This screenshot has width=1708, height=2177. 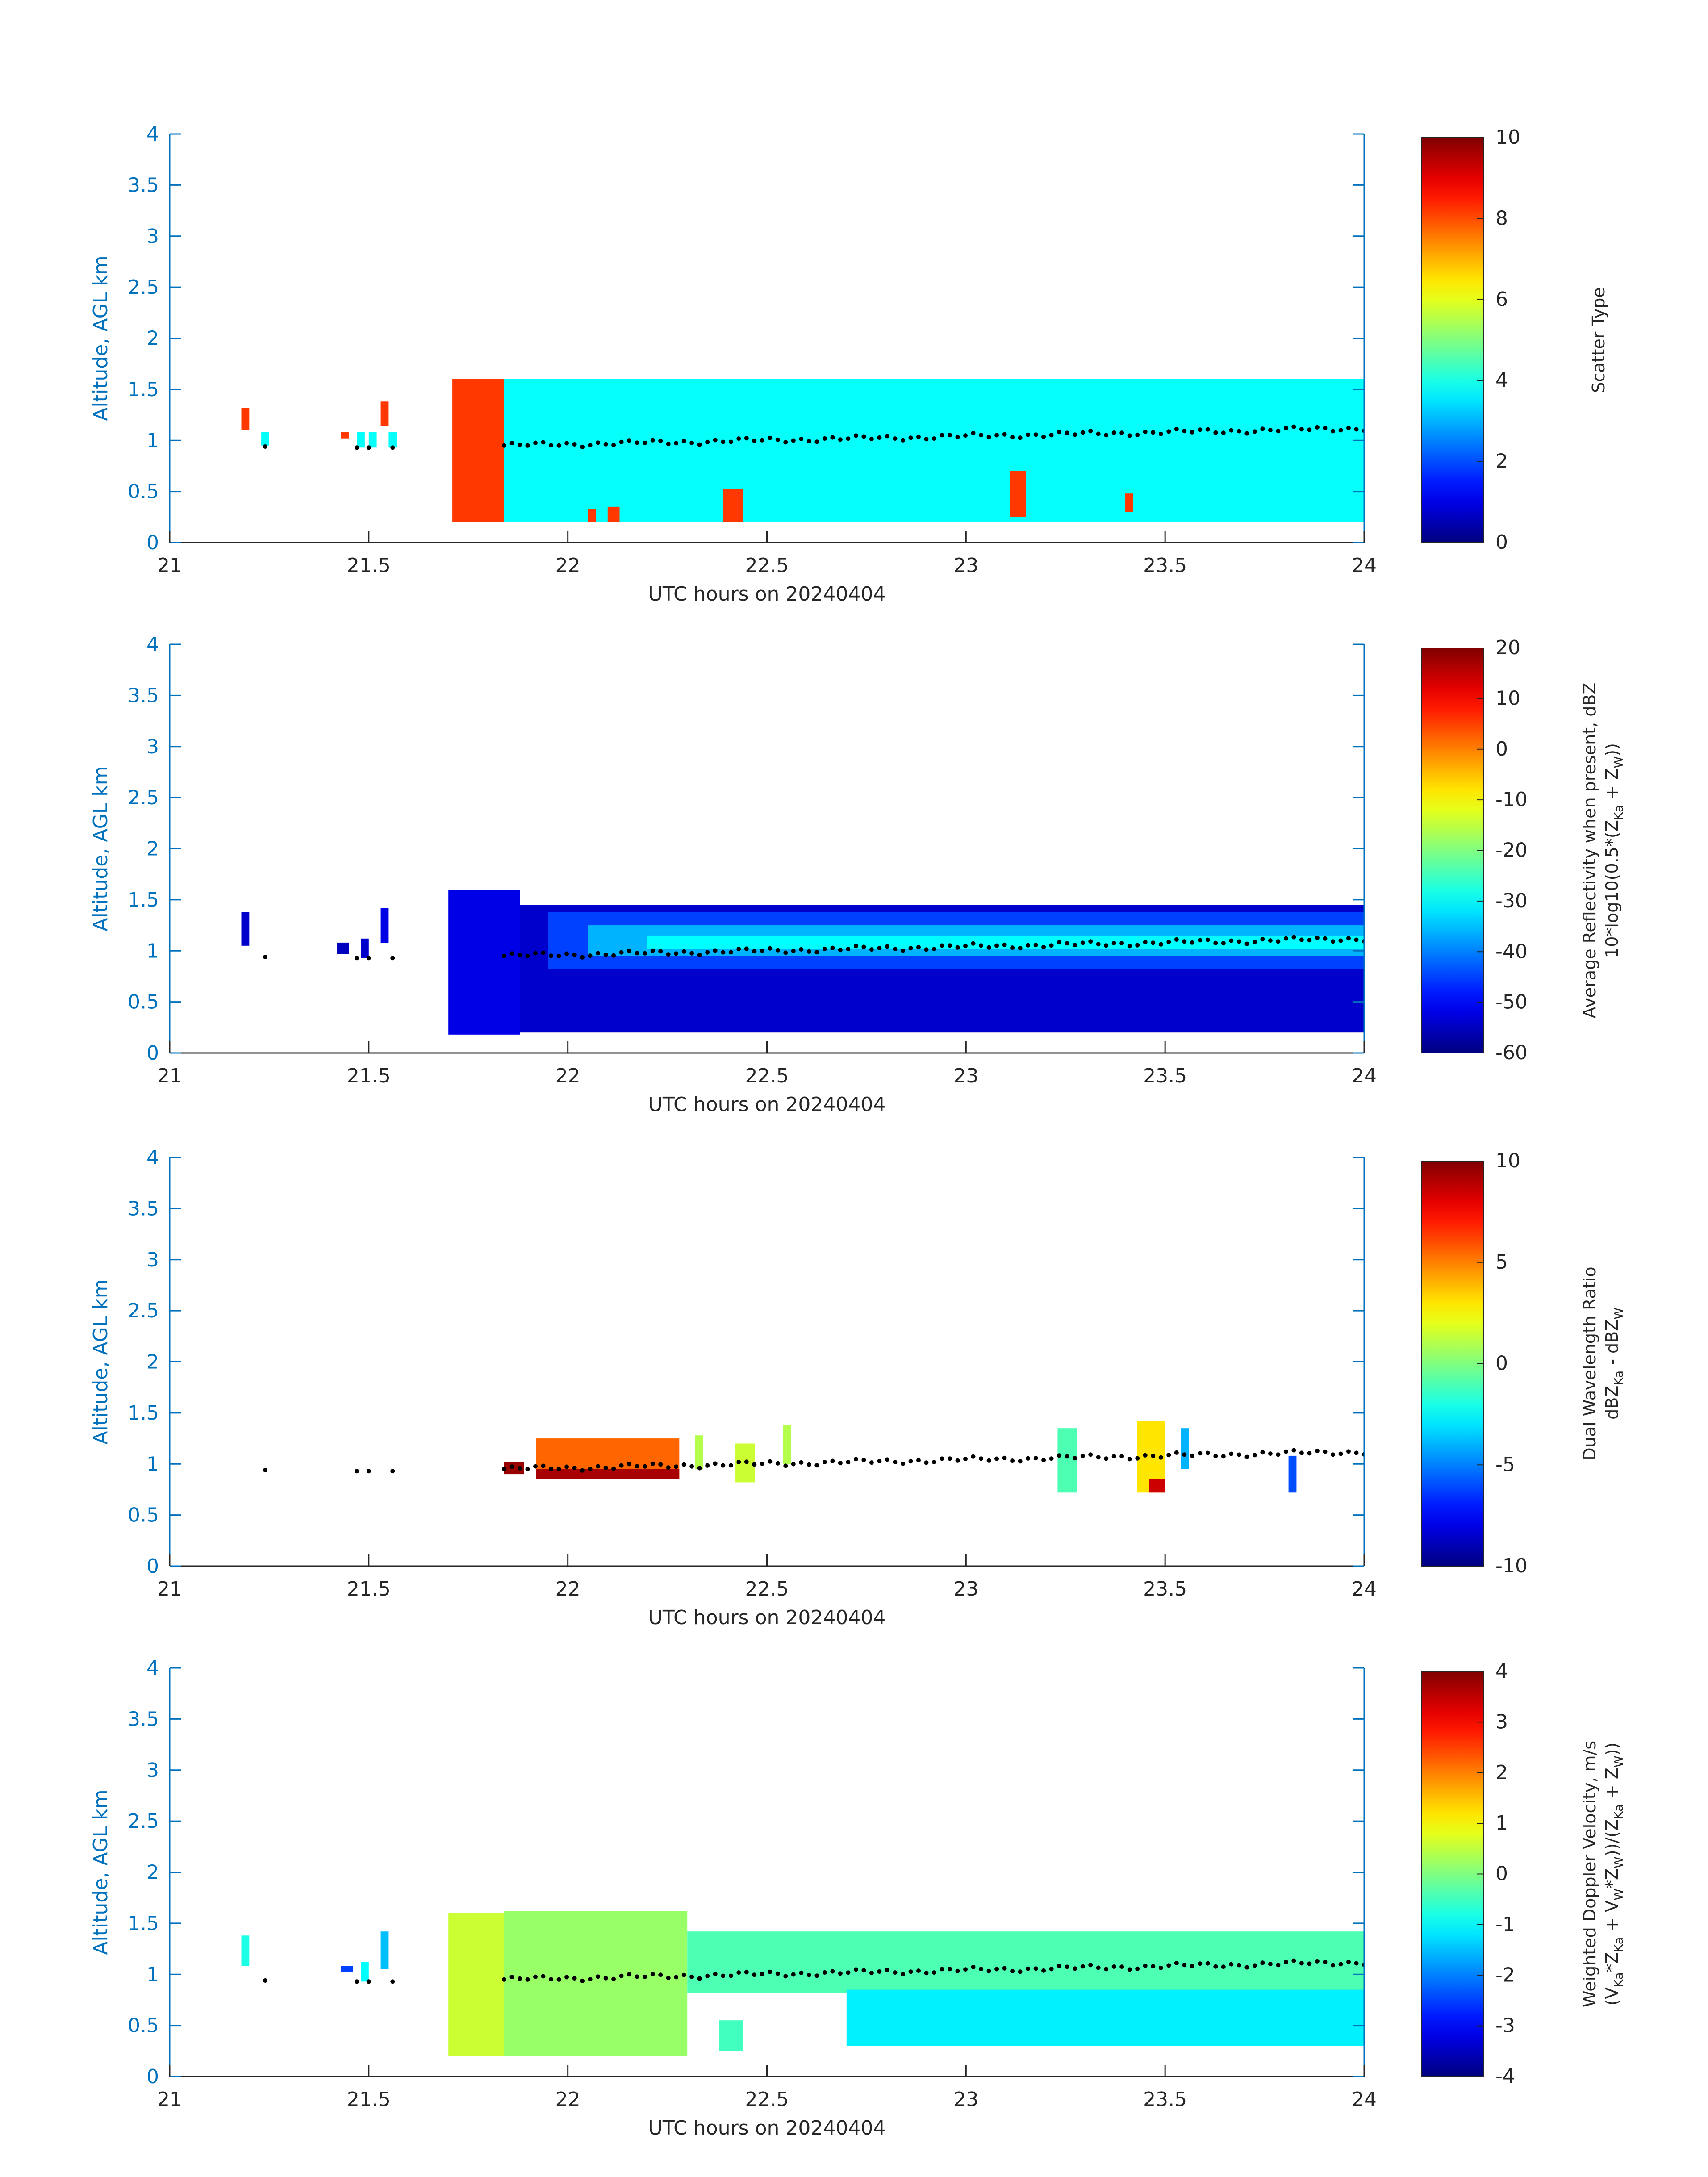 I want to click on colorbar-label: Weighted Doppler Velocity, m/s, so click(x=1589, y=1874).